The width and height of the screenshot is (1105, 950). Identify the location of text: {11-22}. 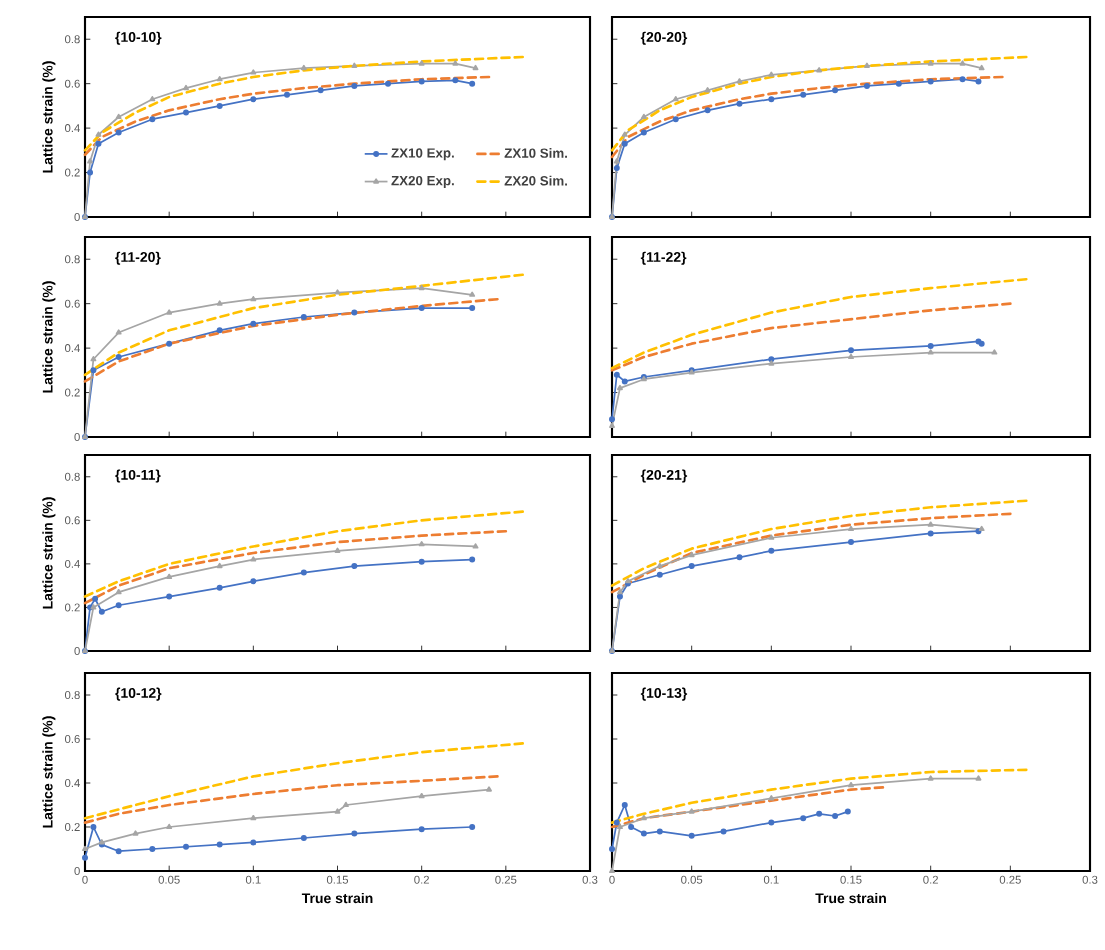
(663, 258).